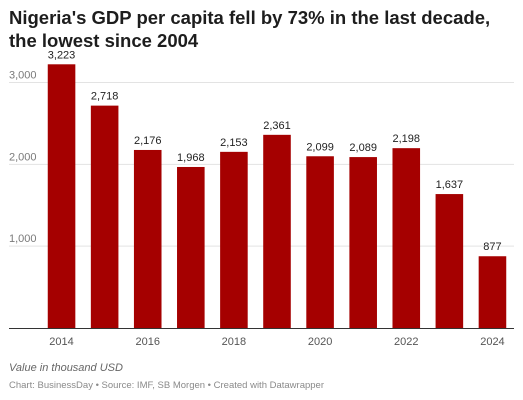  Describe the element at coordinates (320, 242) in the screenshot. I see `bar-2020` at that location.